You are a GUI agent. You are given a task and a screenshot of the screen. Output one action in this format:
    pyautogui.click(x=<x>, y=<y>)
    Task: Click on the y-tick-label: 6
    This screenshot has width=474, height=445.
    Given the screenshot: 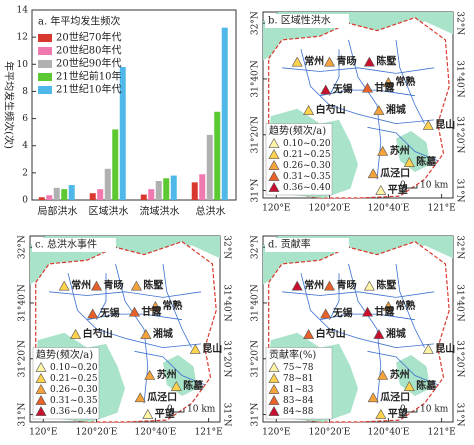 What is the action you would take?
    pyautogui.click(x=25, y=119)
    